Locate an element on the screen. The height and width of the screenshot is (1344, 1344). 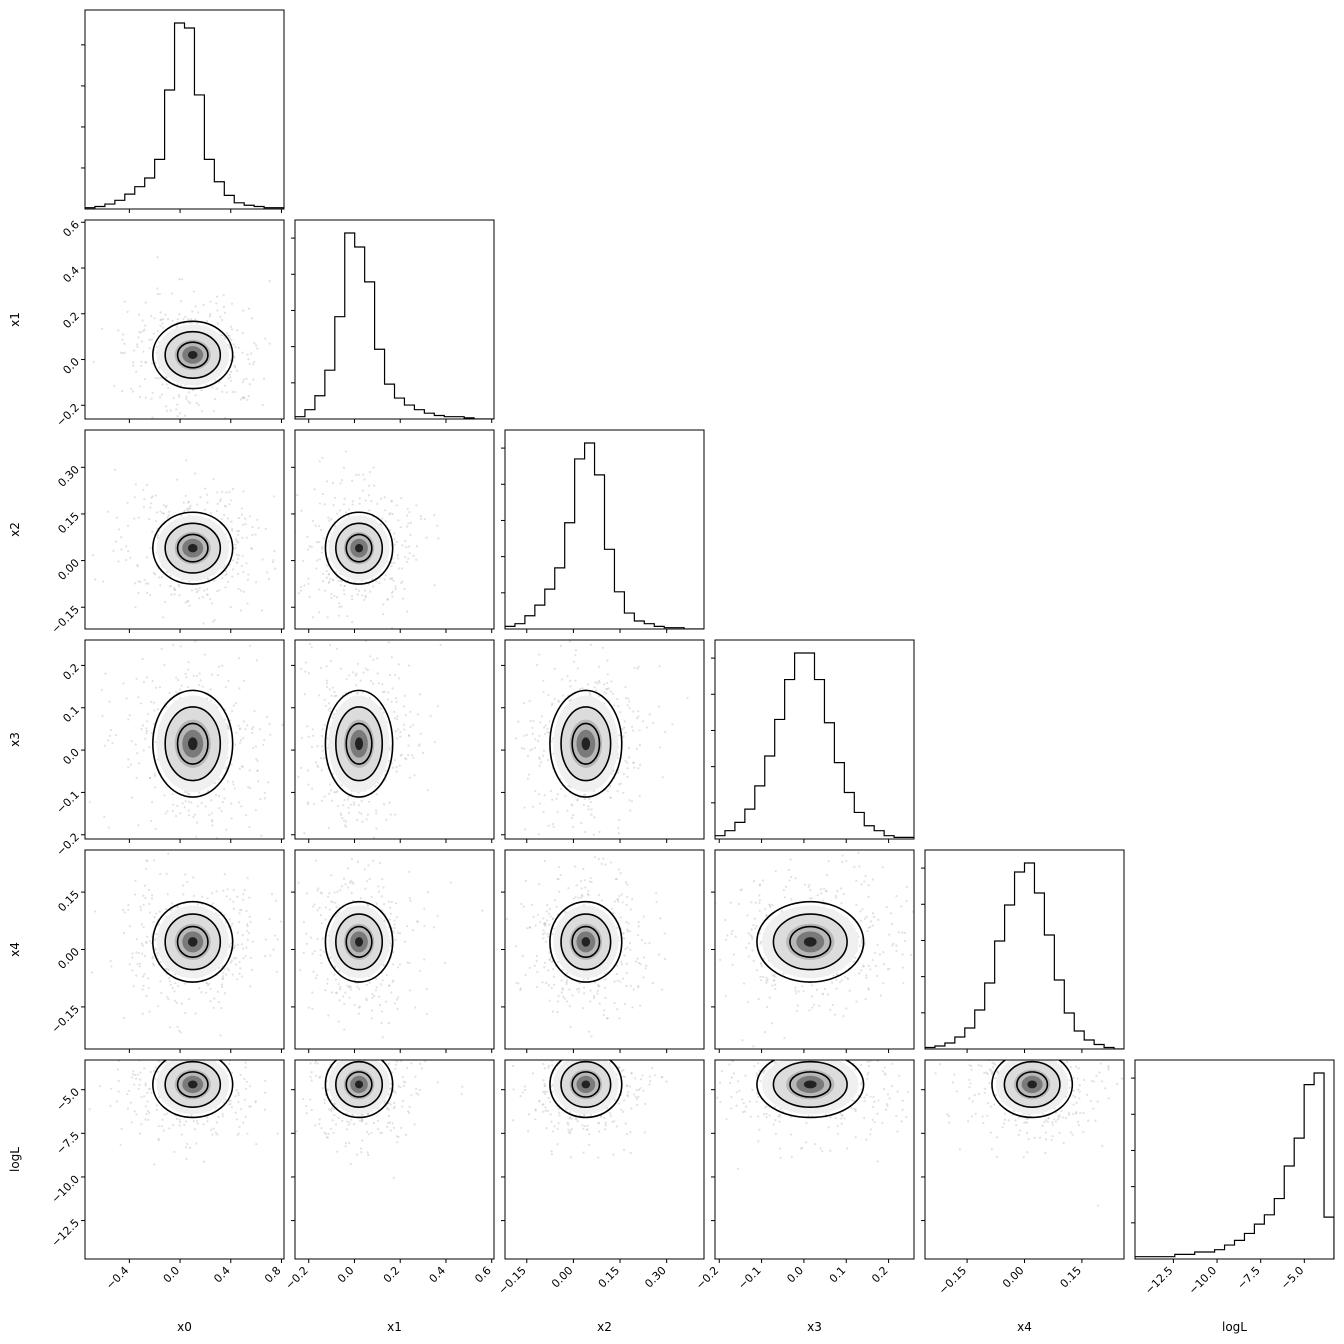
x-axis-label-logL: logL is located at coordinates (1234, 1327).